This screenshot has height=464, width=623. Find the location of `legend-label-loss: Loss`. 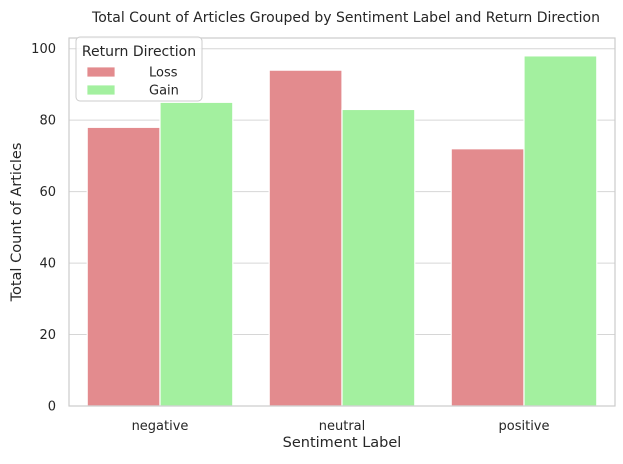

legend-label-loss: Loss is located at coordinates (163, 73).